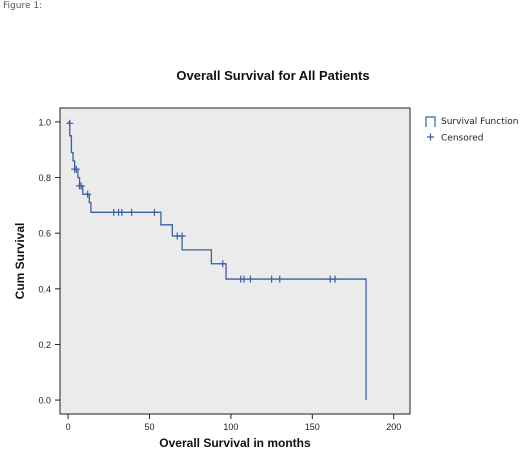  I want to click on x-axis-ticks: 0 50 100 150 200, so click(233, 423).